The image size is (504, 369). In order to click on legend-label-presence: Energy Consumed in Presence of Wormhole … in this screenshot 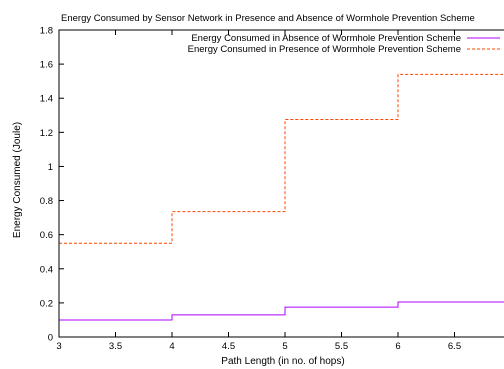, I will do `click(324, 49)`.